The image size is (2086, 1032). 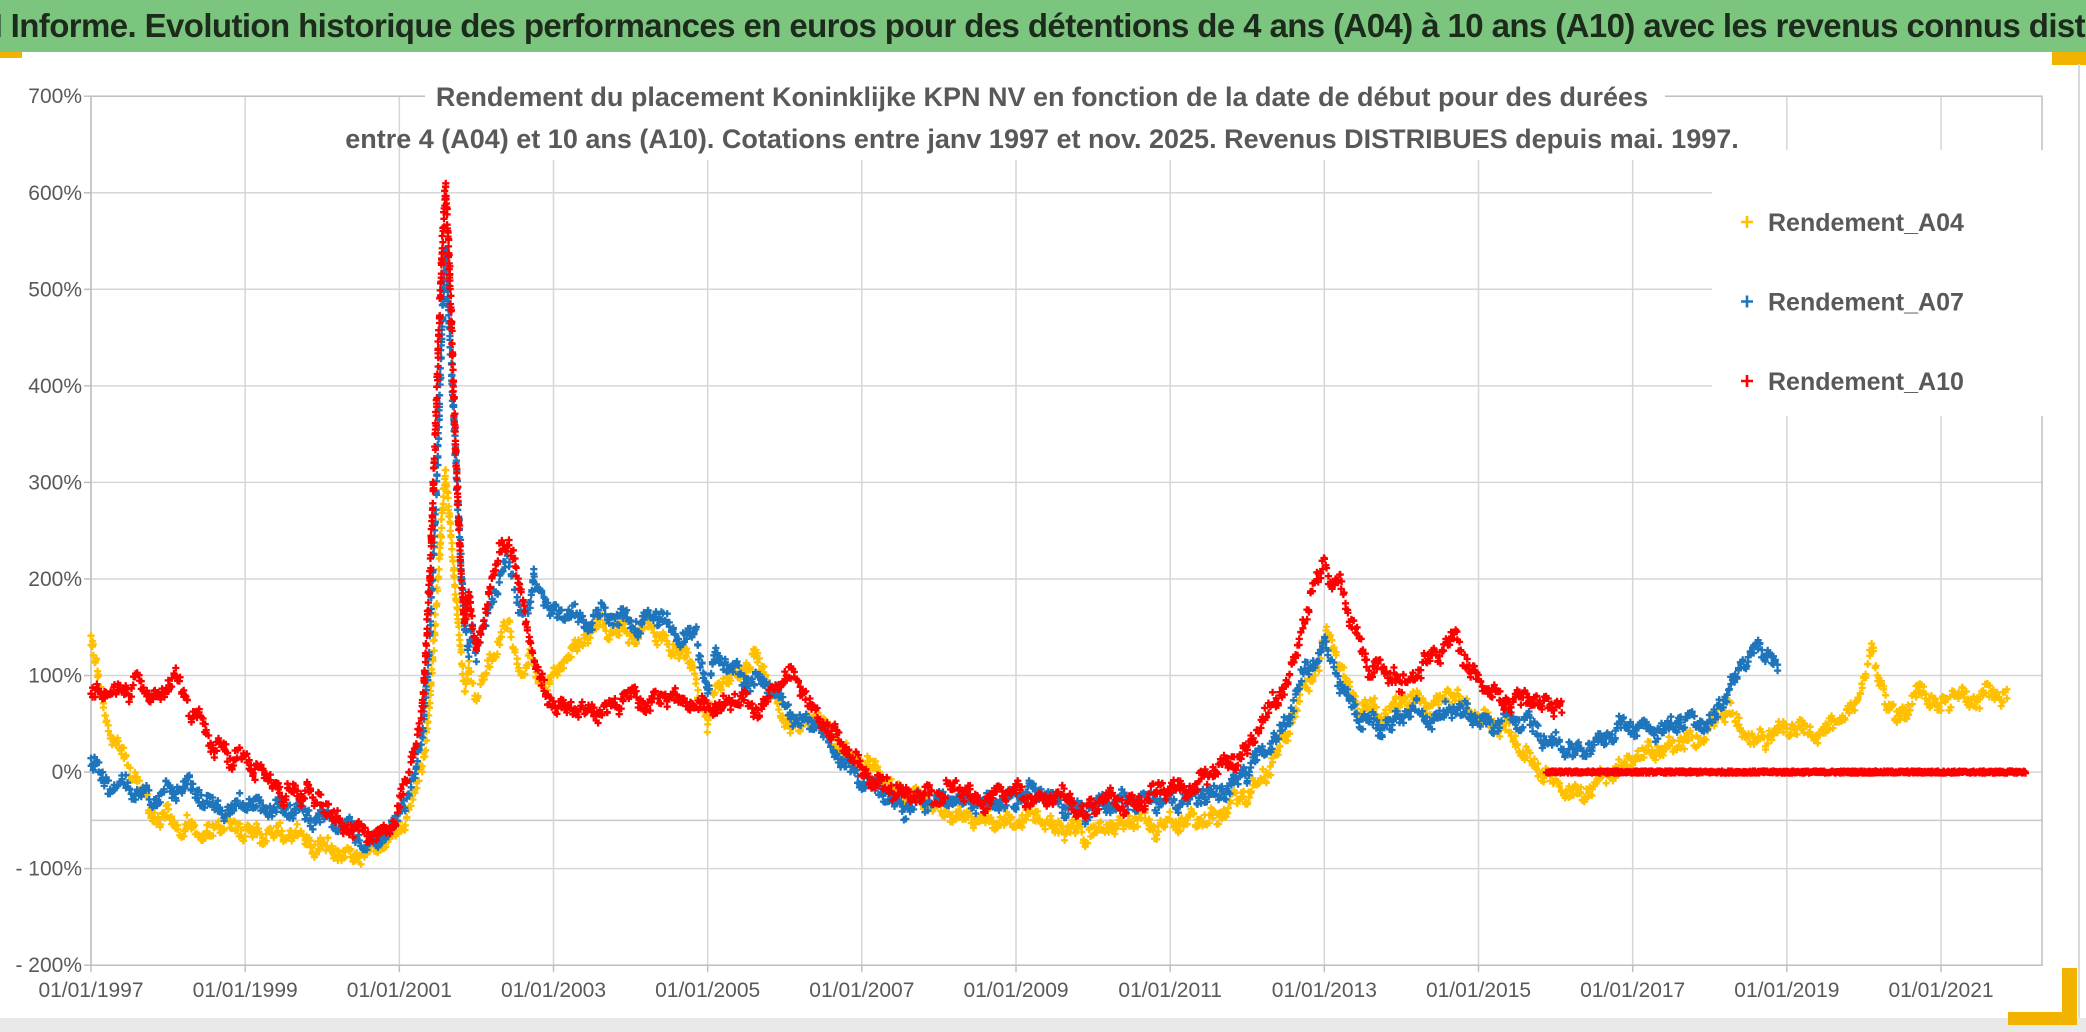 What do you see at coordinates (1632, 990) in the screenshot?
I see `x-axis-label: 01/01/2017` at bounding box center [1632, 990].